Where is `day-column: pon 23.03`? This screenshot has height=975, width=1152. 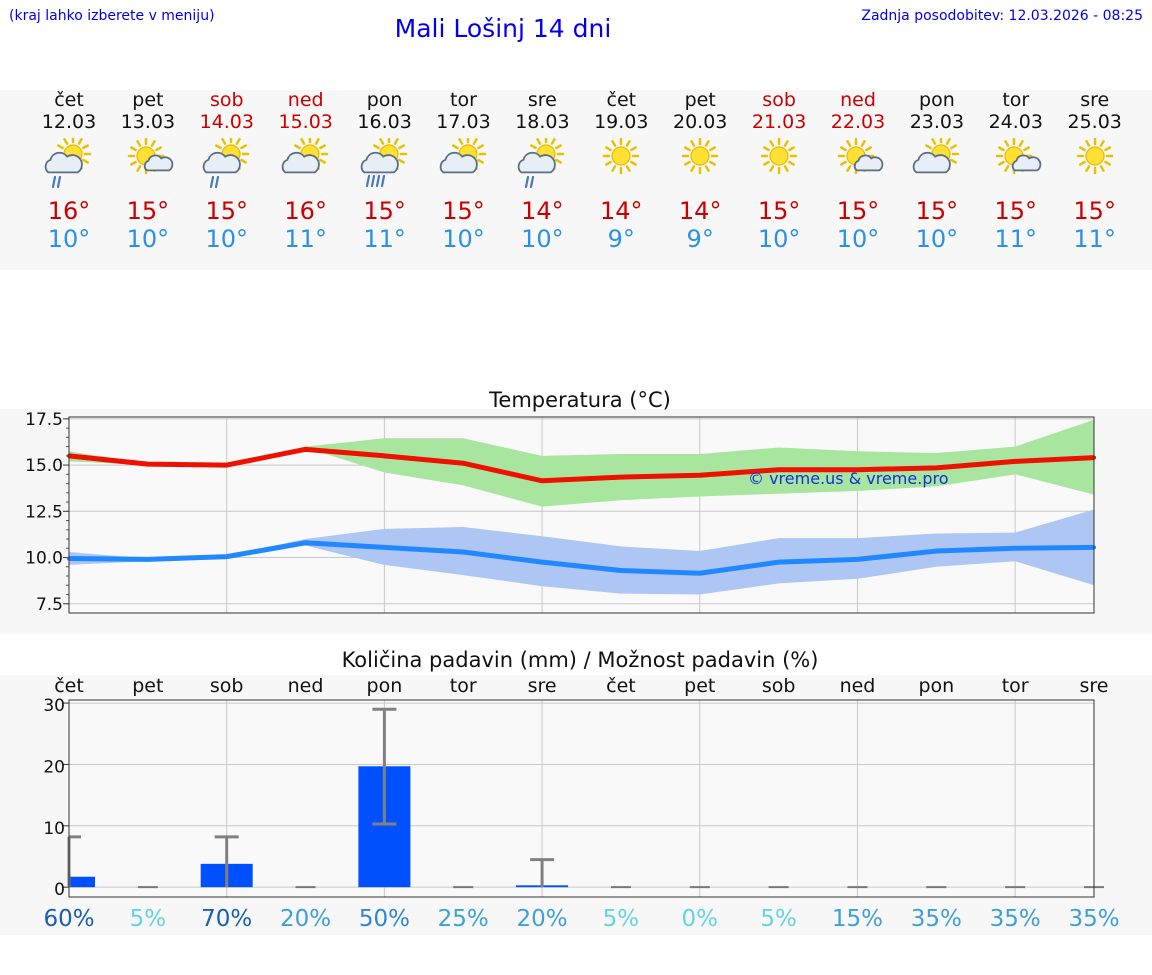
day-column: pon 23.03 is located at coordinates (937, 111).